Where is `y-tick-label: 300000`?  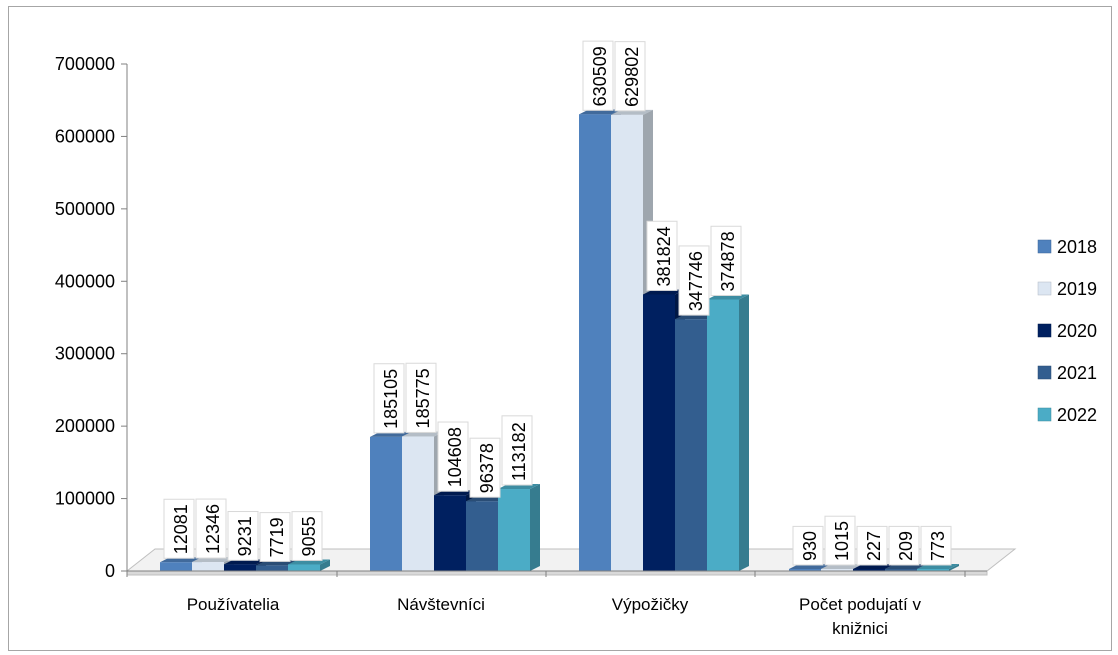 y-tick-label: 300000 is located at coordinates (85, 354).